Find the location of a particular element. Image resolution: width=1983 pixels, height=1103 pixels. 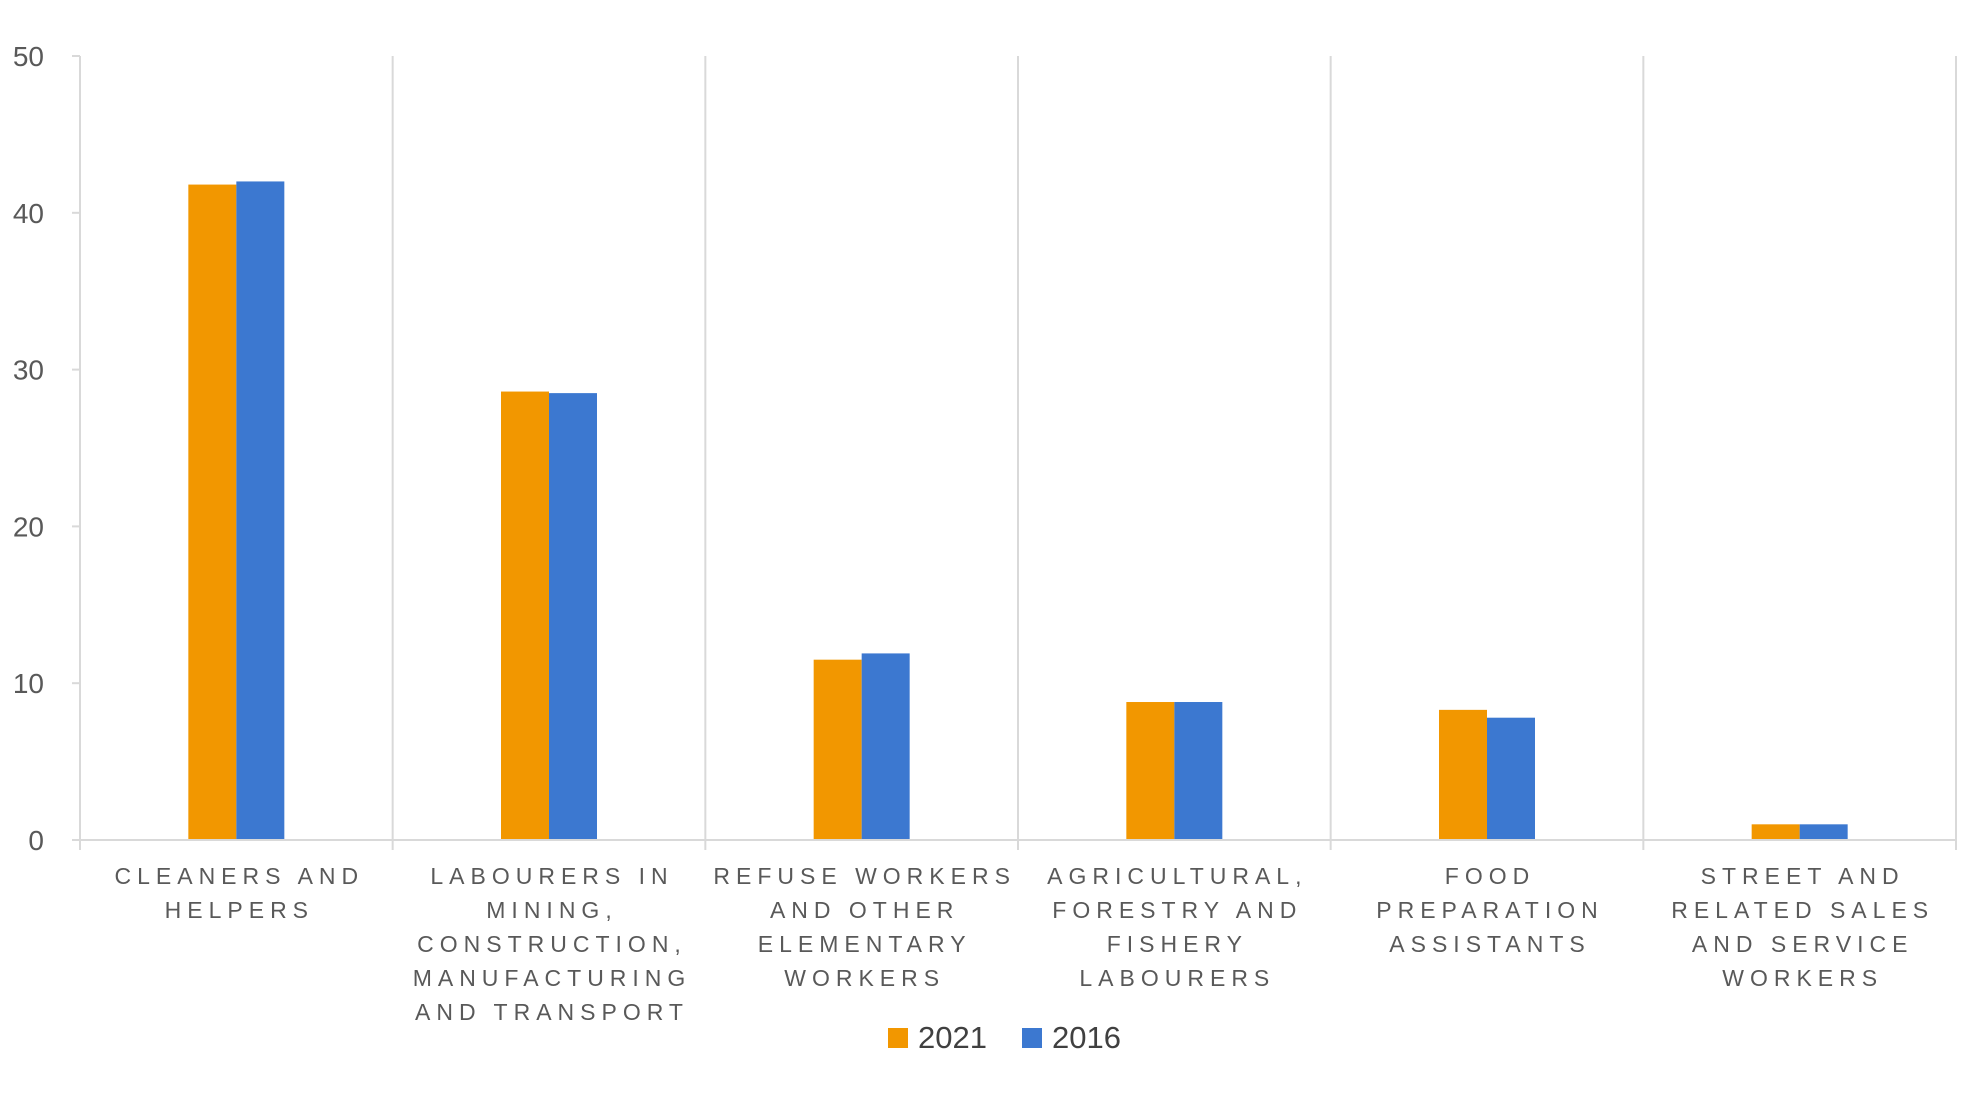

x-tick-label: STREET AND is located at coordinates (1803, 876).